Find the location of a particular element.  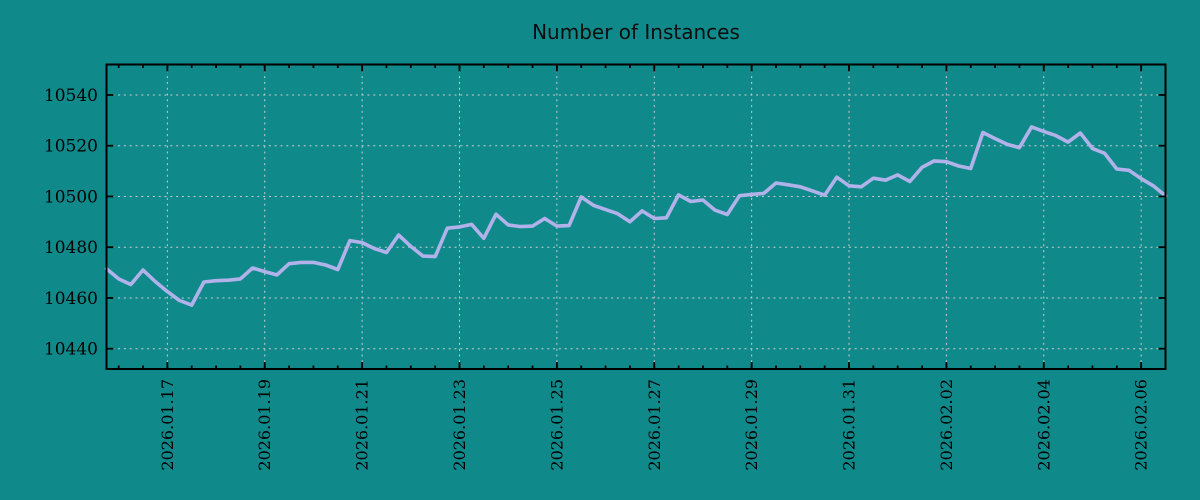

x-tick-label: 2026.01.17 is located at coordinates (167, 425).